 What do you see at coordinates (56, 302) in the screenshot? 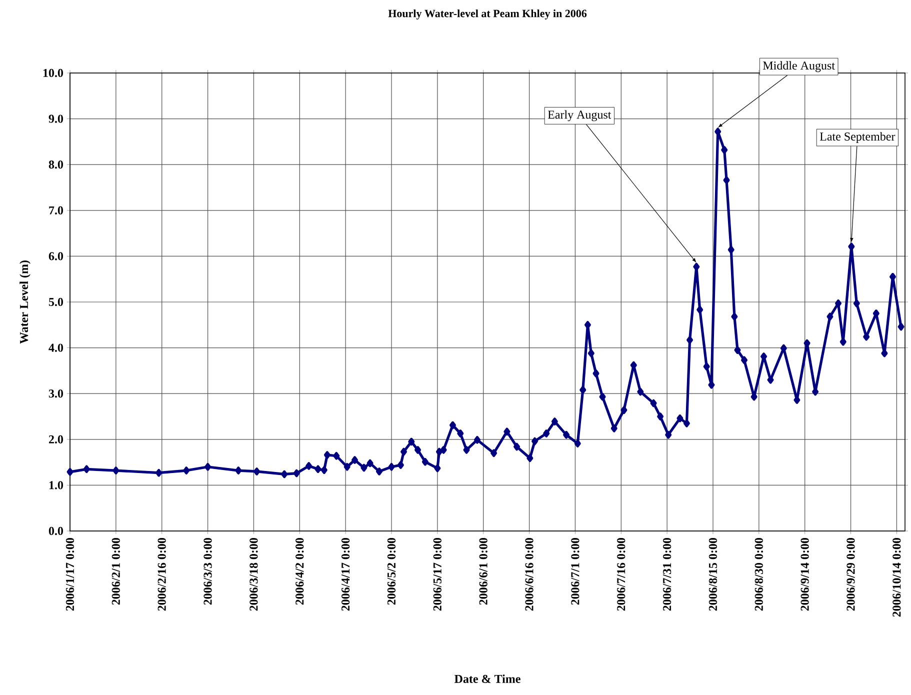
I see `y-tick-label: 5.0` at bounding box center [56, 302].